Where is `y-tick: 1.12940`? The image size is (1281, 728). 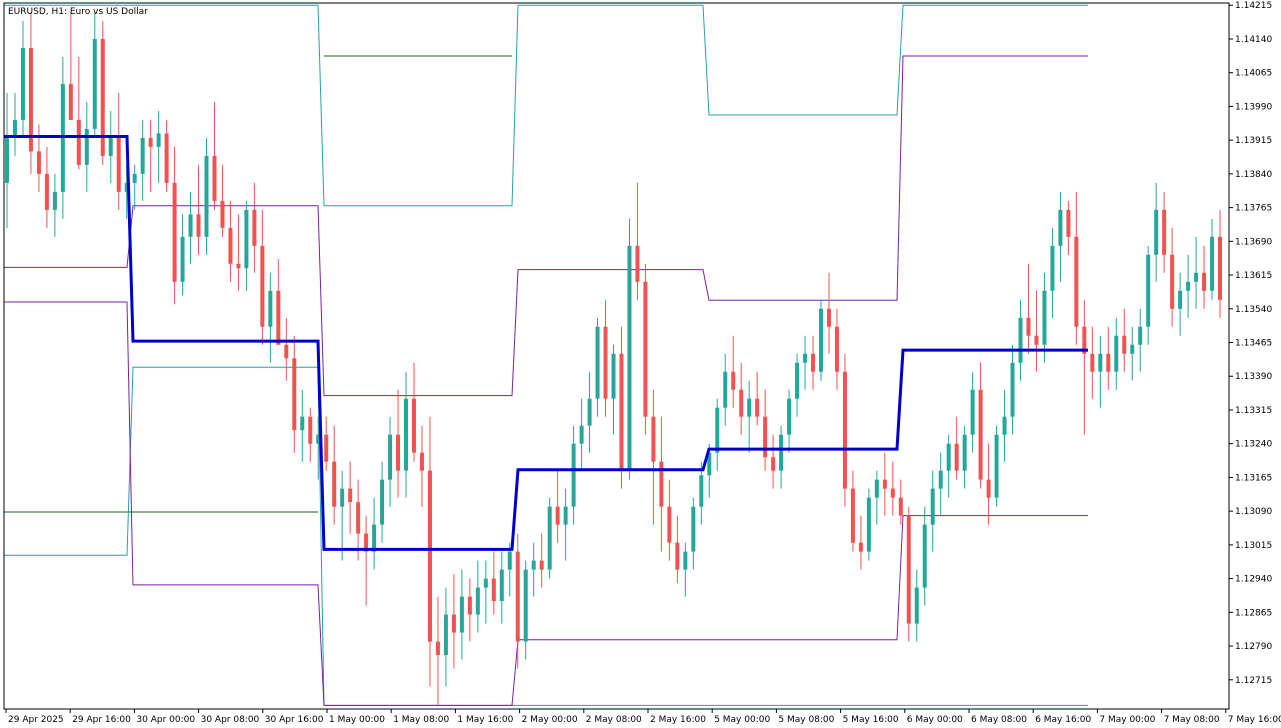
y-tick: 1.12940 is located at coordinates (1250, 580).